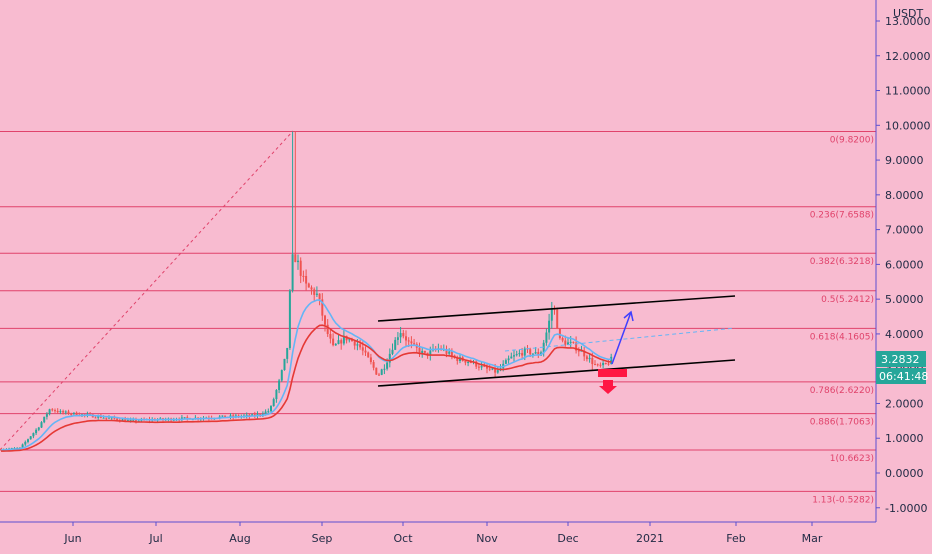  What do you see at coordinates (908, 56) in the screenshot?
I see `price-tick-label: 12.0000` at bounding box center [908, 56].